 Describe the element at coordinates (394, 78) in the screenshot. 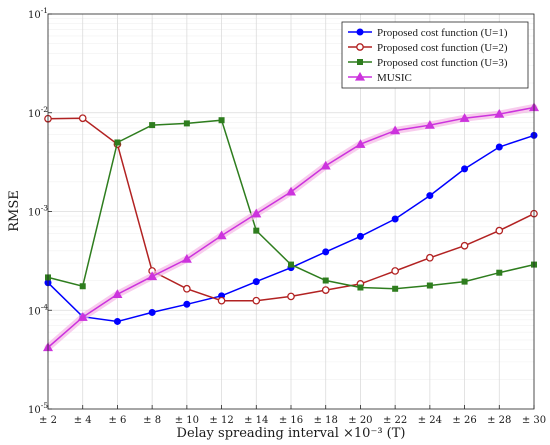

I see `legend-label: MUSIC` at that location.